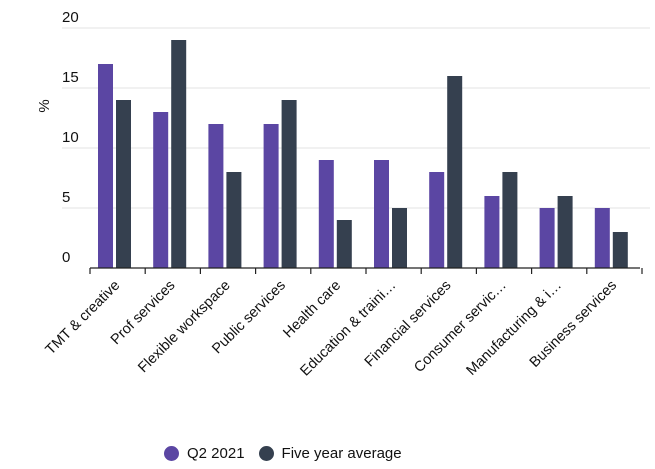 This screenshot has height=469, width=655. I want to click on y-tick-labels: 0 5 10 15 20, so click(70, 137).